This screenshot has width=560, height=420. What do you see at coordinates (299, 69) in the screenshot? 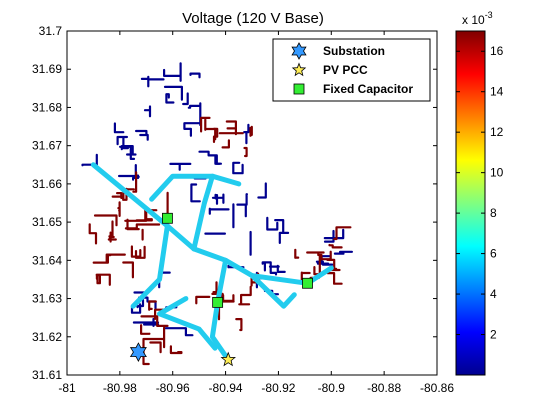
I see `legend-pv-icon` at bounding box center [299, 69].